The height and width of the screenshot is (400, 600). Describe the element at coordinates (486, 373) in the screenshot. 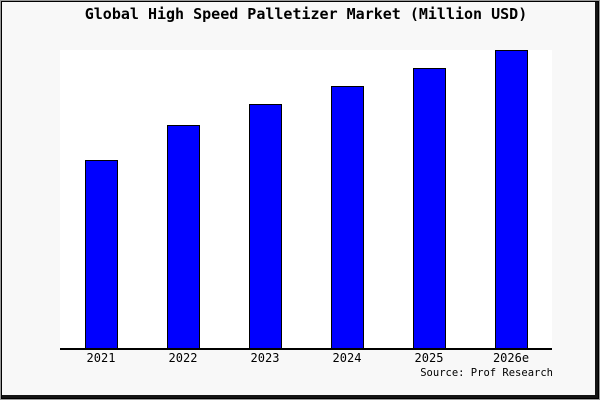

I see `source-credit: Source: Prof Research` at that location.